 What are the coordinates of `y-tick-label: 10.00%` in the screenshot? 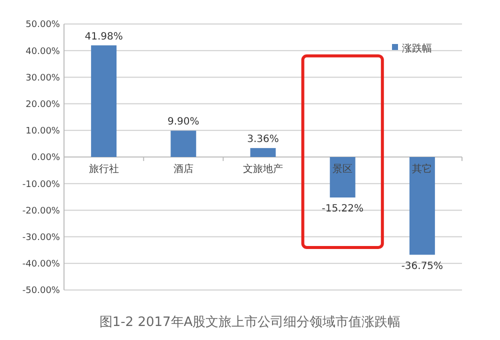 It's located at (43, 131).